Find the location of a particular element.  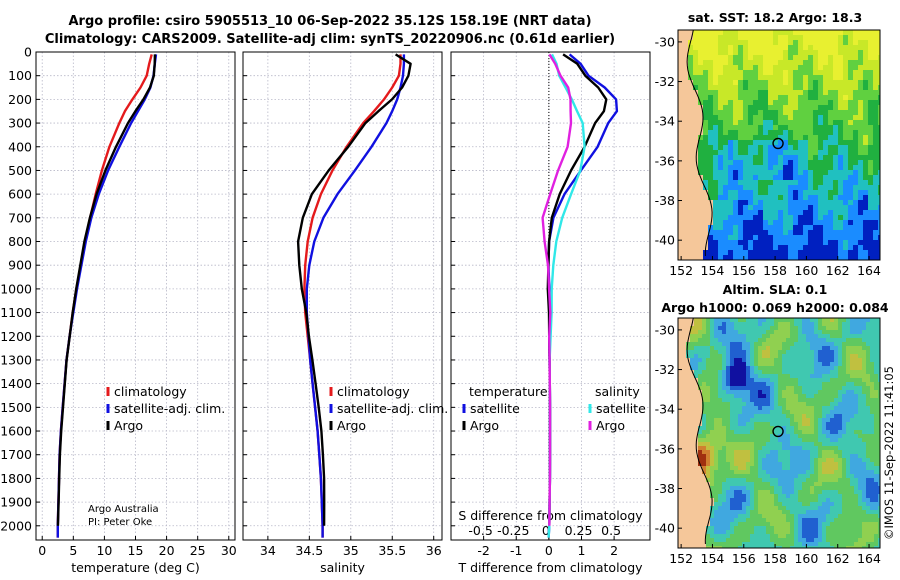

y-tick-label: 1700 is located at coordinates (16, 454).